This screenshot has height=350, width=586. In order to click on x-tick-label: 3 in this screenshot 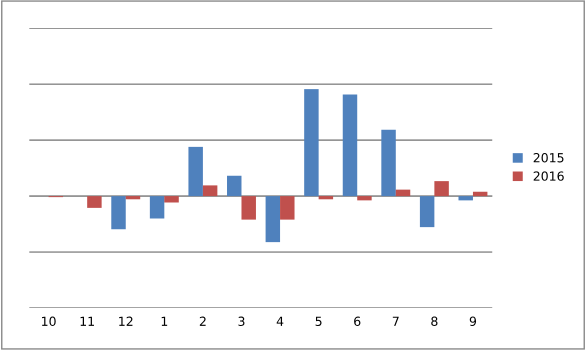, I will do `click(241, 321)`.